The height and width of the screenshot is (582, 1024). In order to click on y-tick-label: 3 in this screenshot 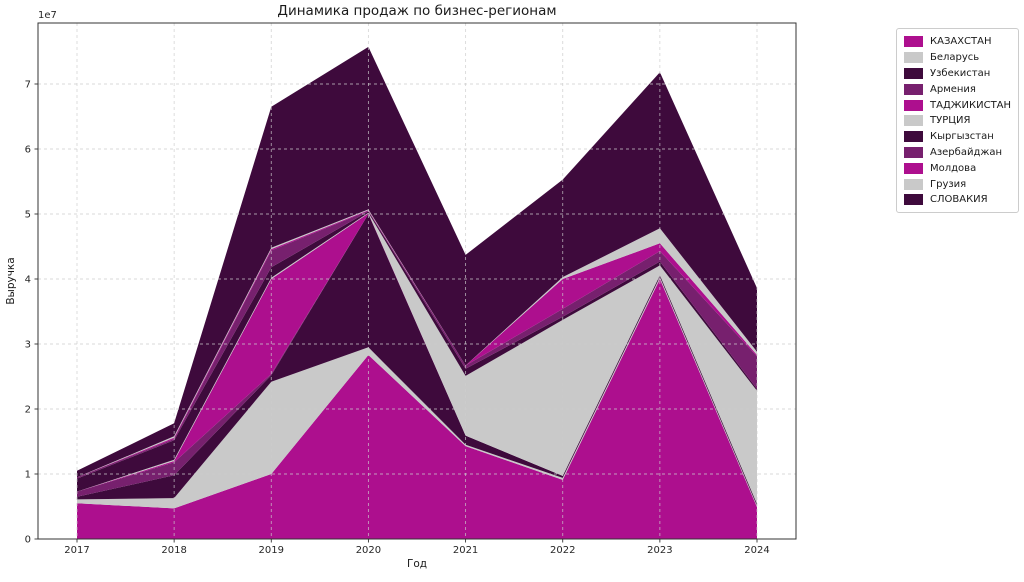, I will do `click(28, 345)`.